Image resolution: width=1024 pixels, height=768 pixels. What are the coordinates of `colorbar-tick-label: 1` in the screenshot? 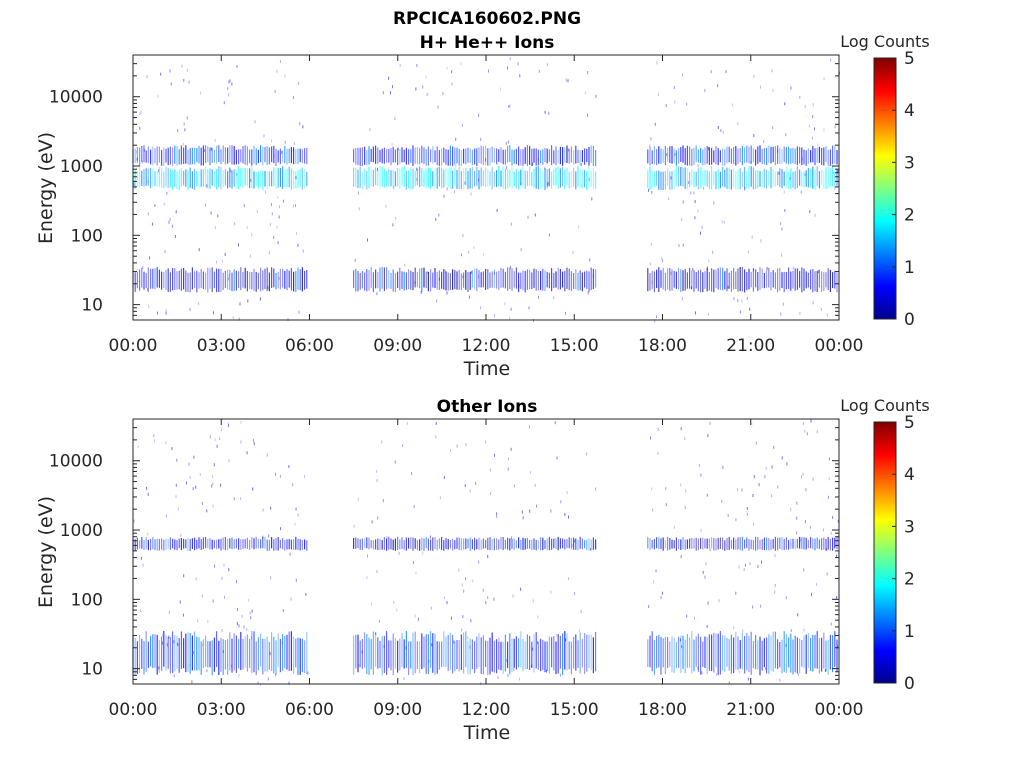 It's located at (909, 268).